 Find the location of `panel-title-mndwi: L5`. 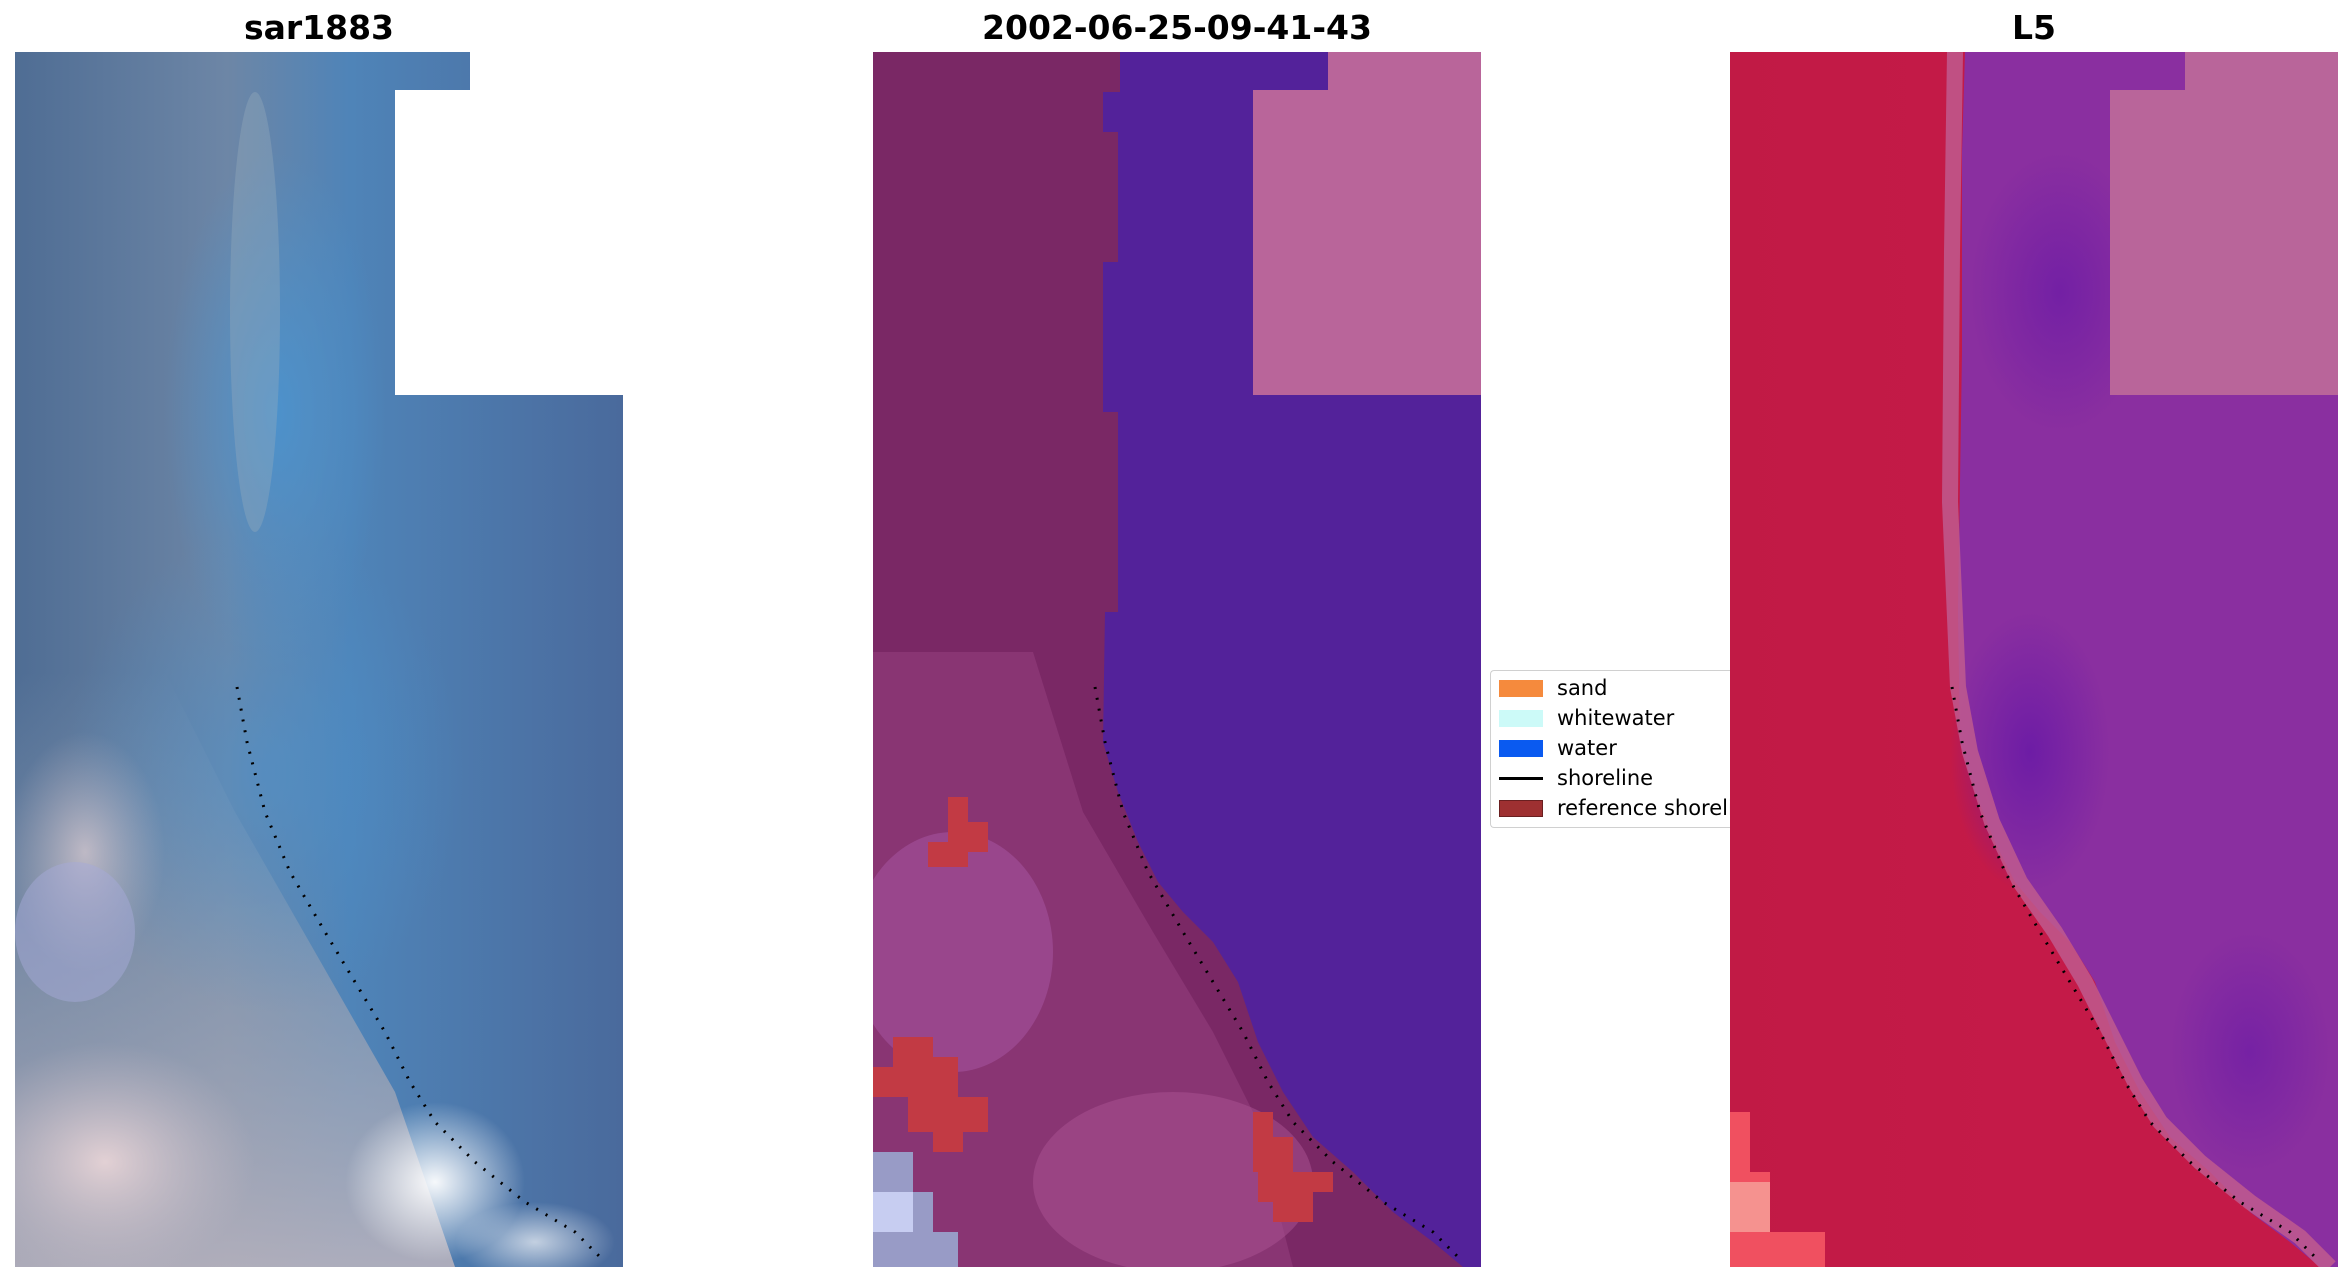

panel-title-mndwi: L5 is located at coordinates (2034, 27).